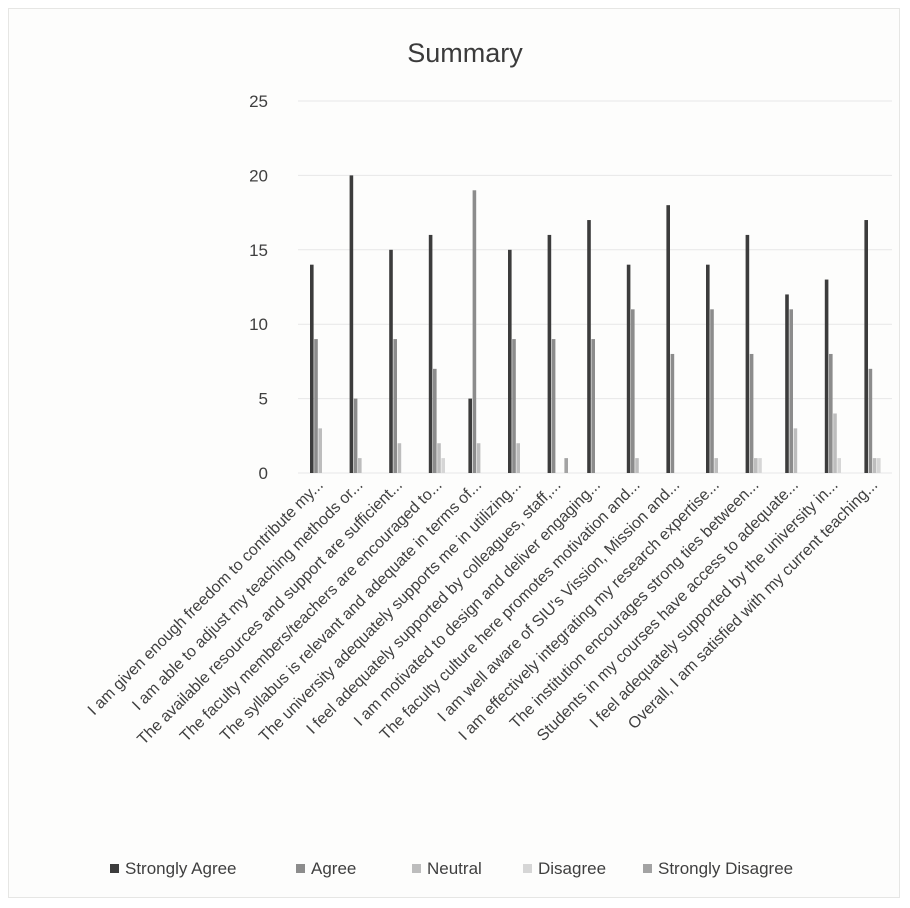 The width and height of the screenshot is (910, 908). Describe the element at coordinates (566, 465) in the screenshot. I see `bar-strongly-disagree` at that location.